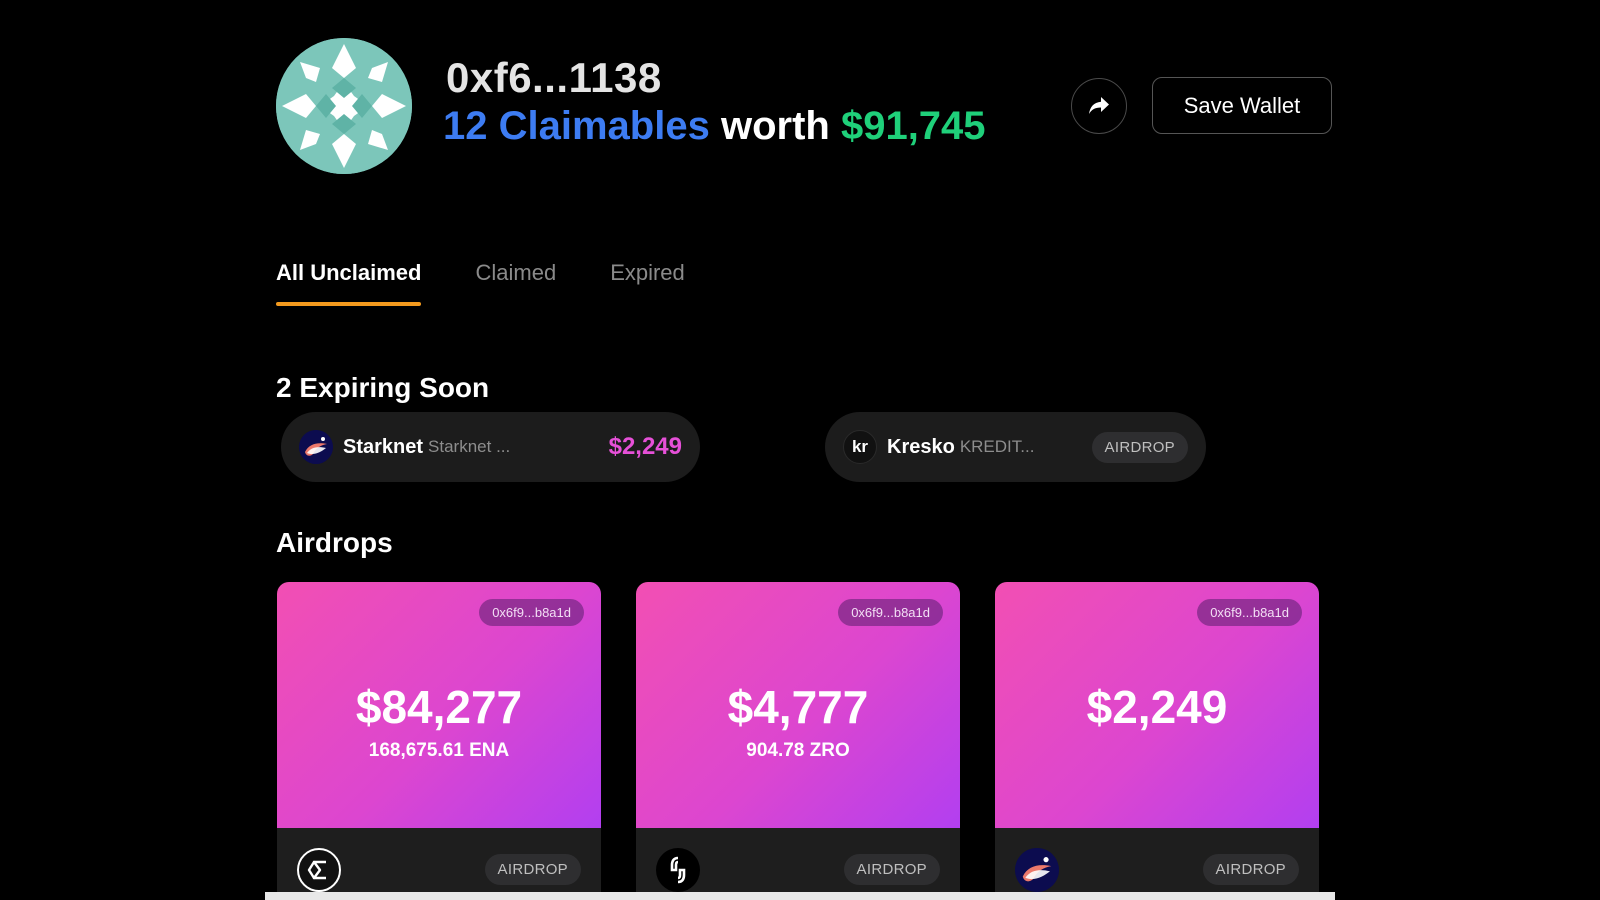  I want to click on card-token-amount: 904.78 ZRO, so click(798, 750).